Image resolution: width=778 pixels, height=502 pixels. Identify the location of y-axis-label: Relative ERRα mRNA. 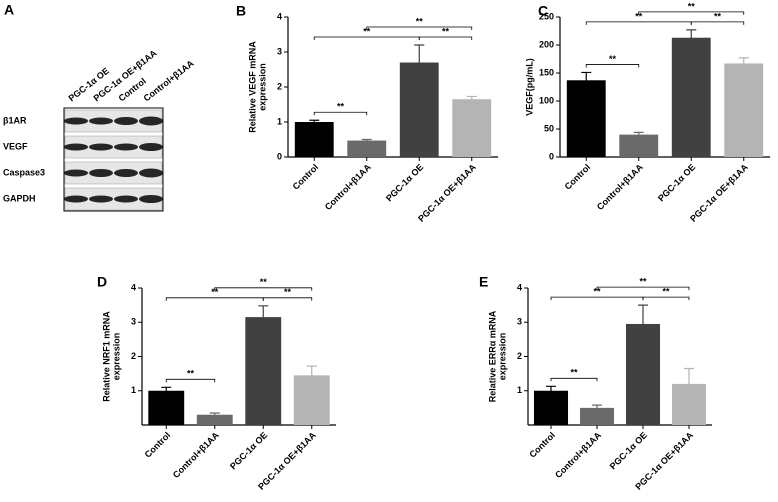
(492, 356).